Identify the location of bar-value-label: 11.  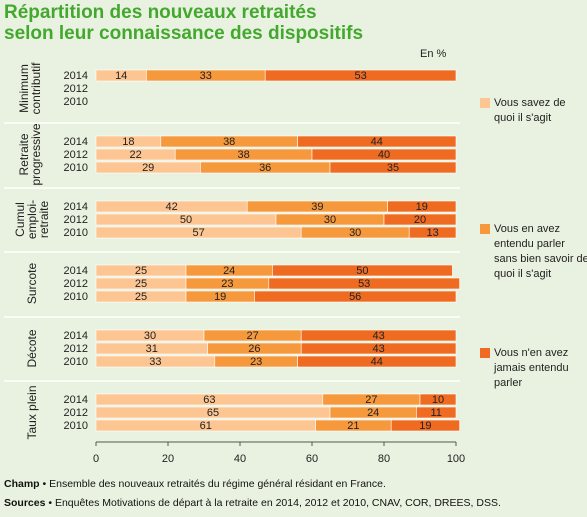
(435, 413).